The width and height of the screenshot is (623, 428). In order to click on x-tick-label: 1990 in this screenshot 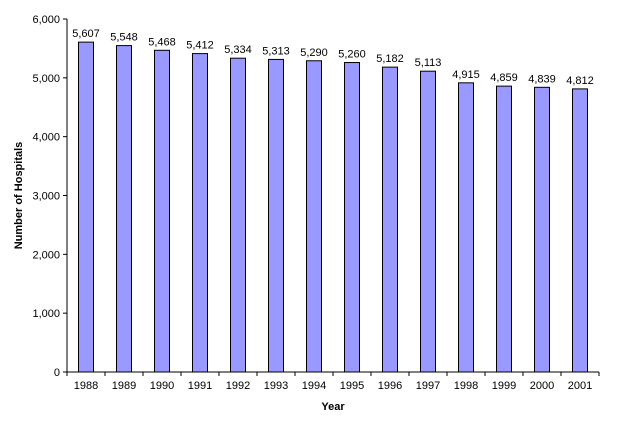, I will do `click(162, 386)`.